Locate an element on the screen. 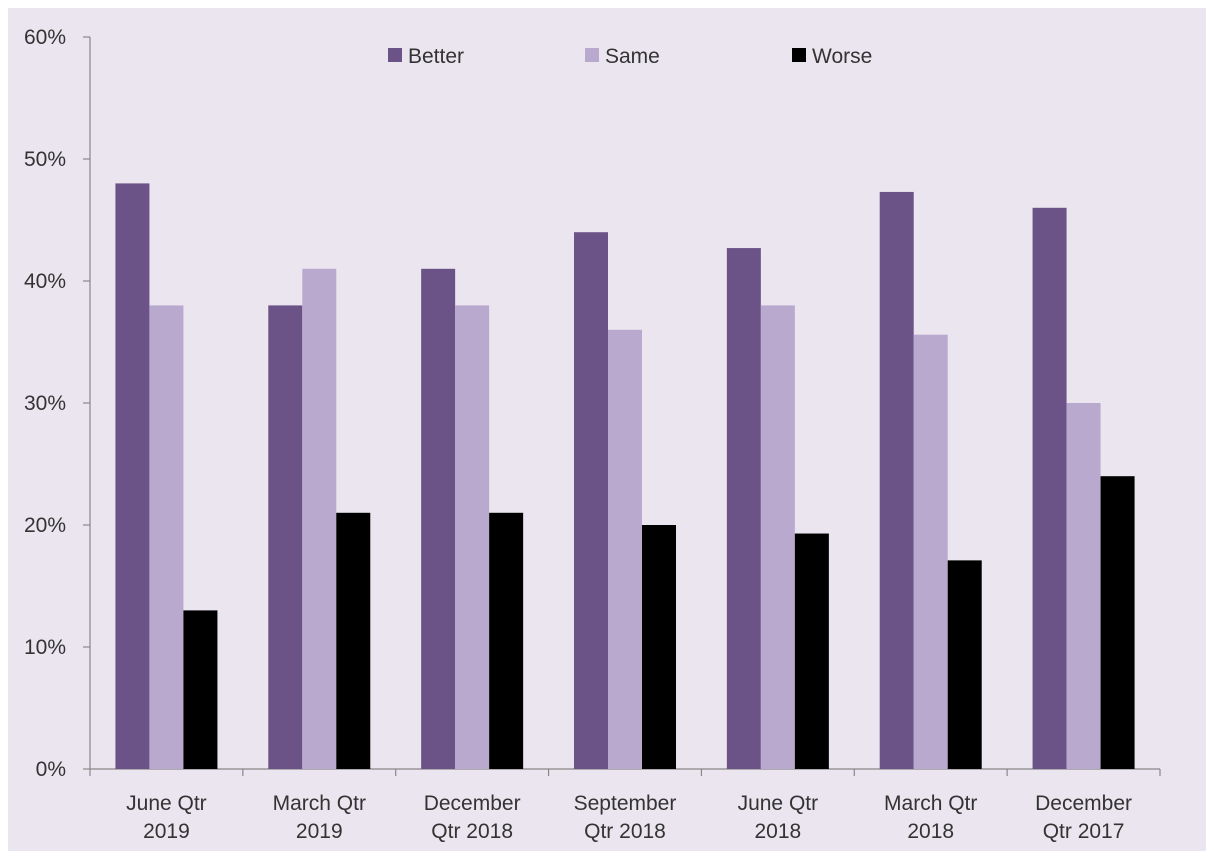 The width and height of the screenshot is (1214, 864). y-tick-label: 10% is located at coordinates (45, 647).